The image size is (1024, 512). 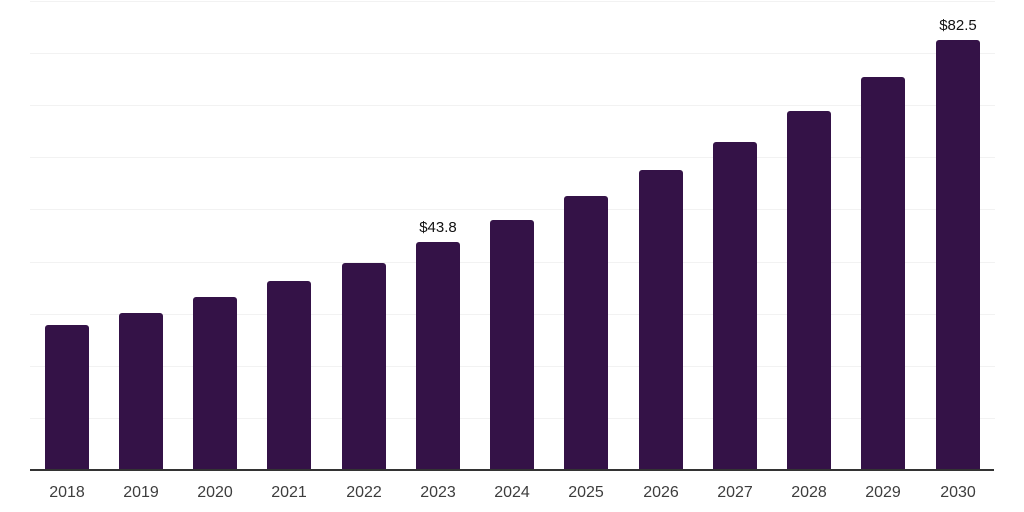 What do you see at coordinates (735, 306) in the screenshot?
I see `bar-2027` at bounding box center [735, 306].